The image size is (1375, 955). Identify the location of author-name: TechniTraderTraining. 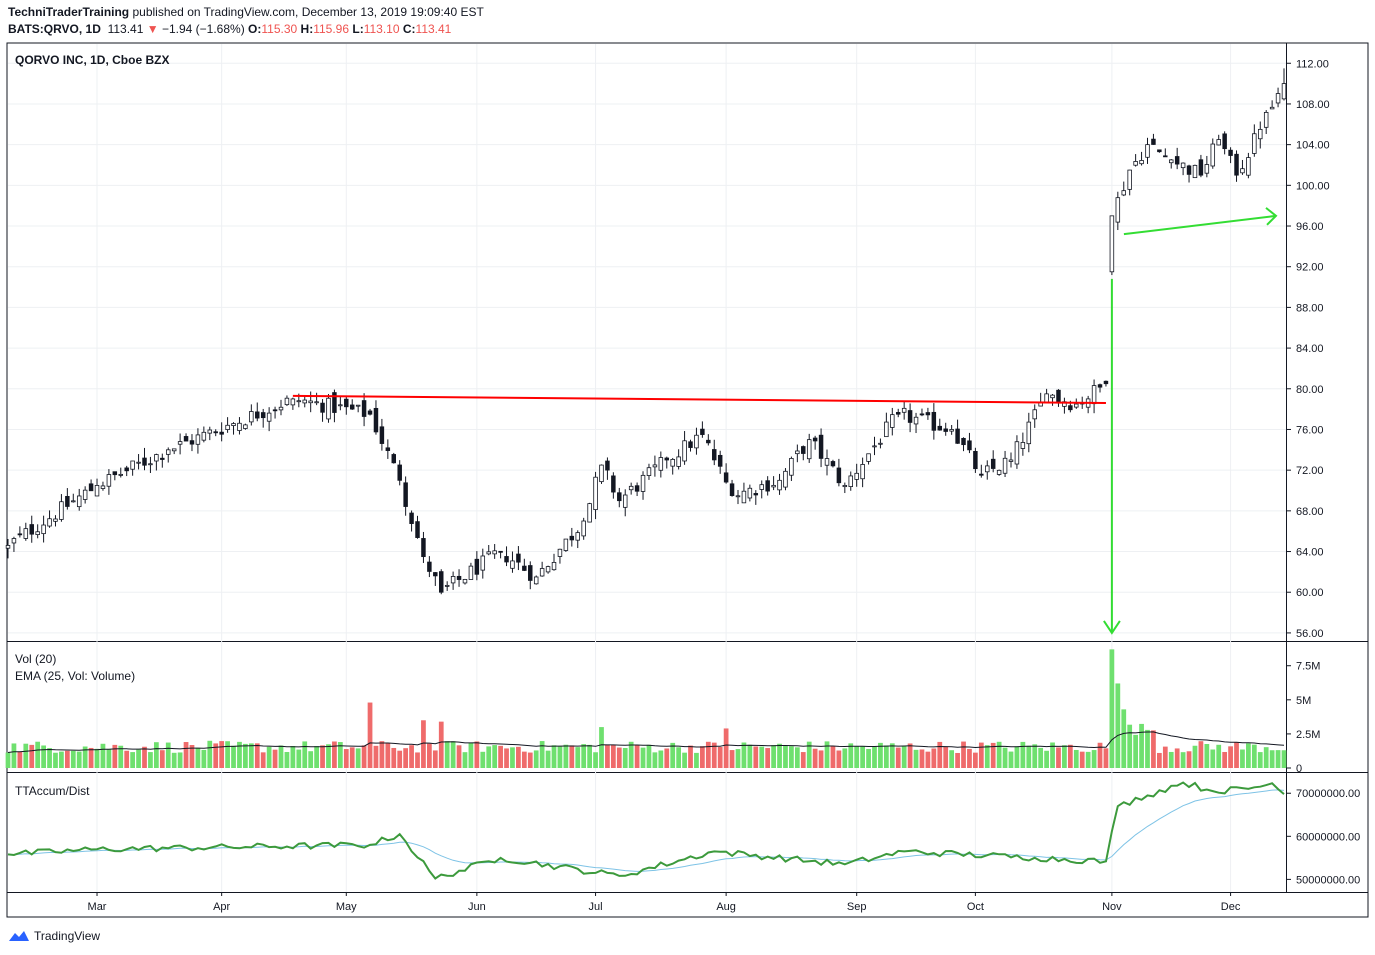
(69, 12).